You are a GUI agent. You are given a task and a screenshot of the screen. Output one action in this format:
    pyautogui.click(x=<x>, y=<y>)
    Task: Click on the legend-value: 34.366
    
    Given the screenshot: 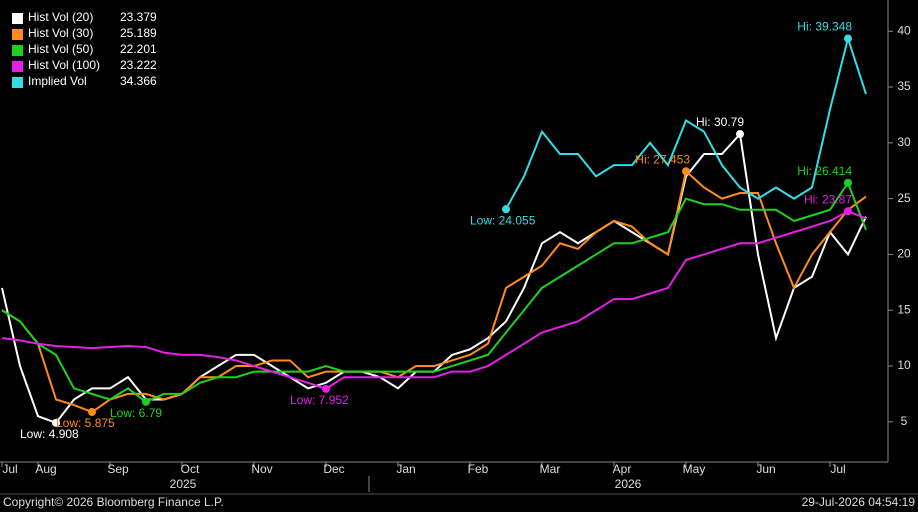 What is the action you would take?
    pyautogui.click(x=138, y=81)
    